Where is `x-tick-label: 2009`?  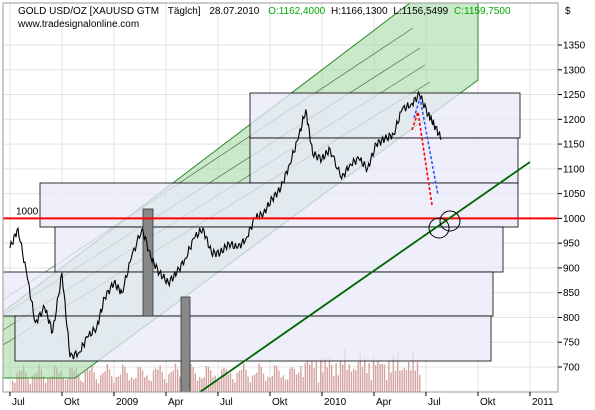
x-tick-label: 2009 is located at coordinates (127, 402).